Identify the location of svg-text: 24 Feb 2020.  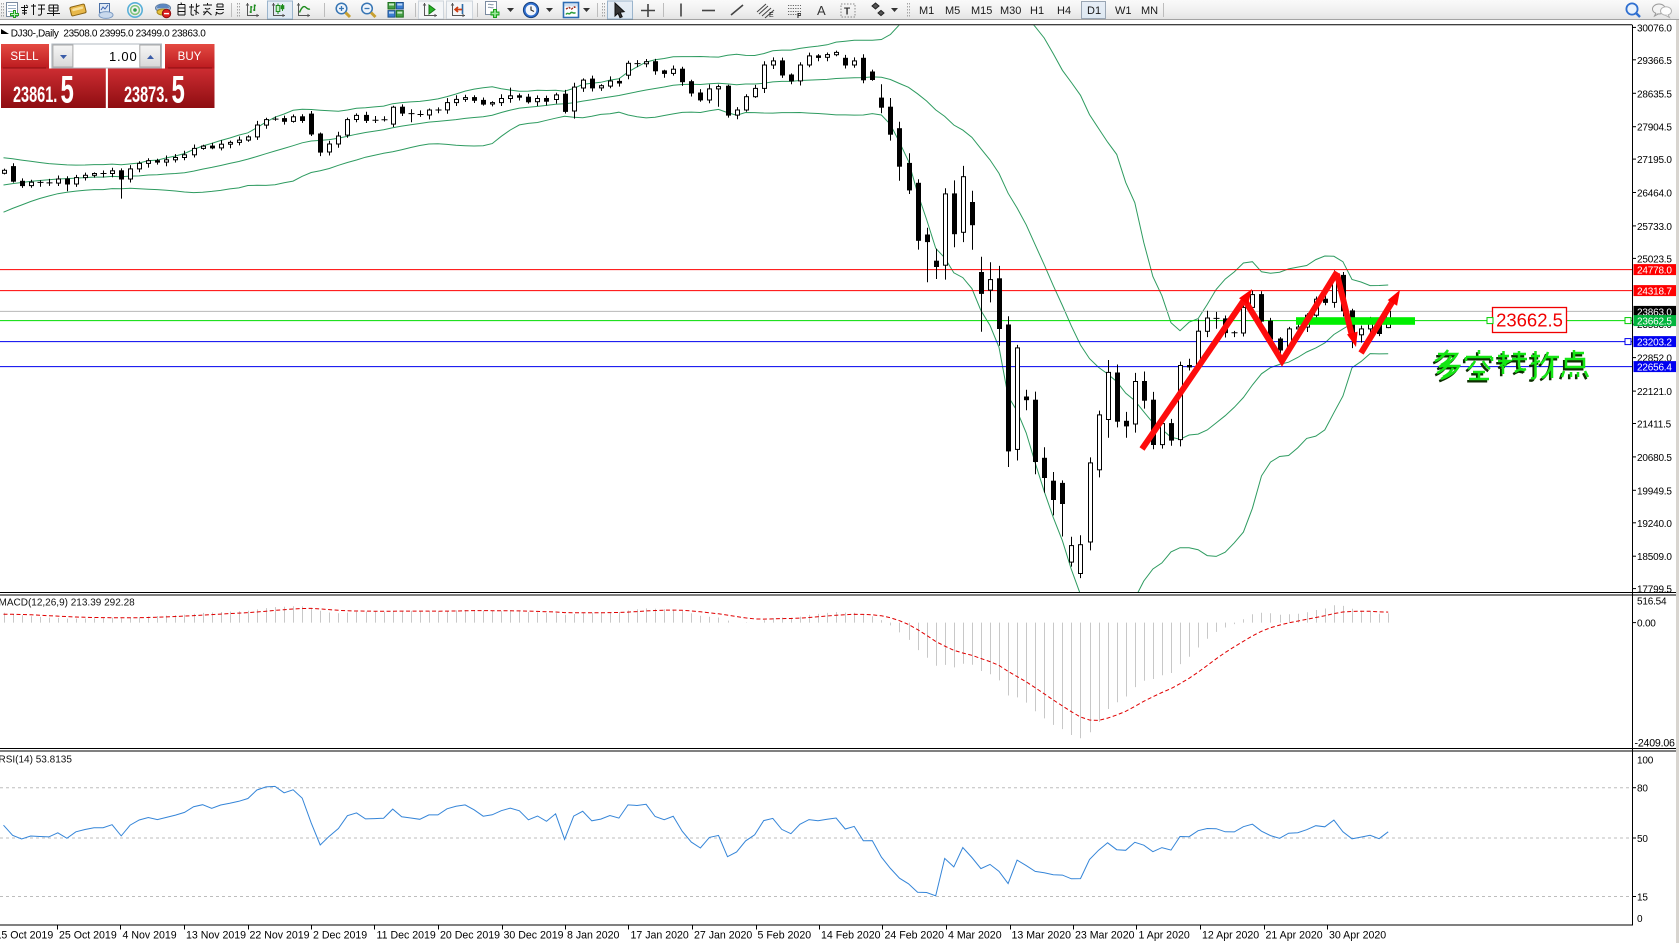
(915, 936).